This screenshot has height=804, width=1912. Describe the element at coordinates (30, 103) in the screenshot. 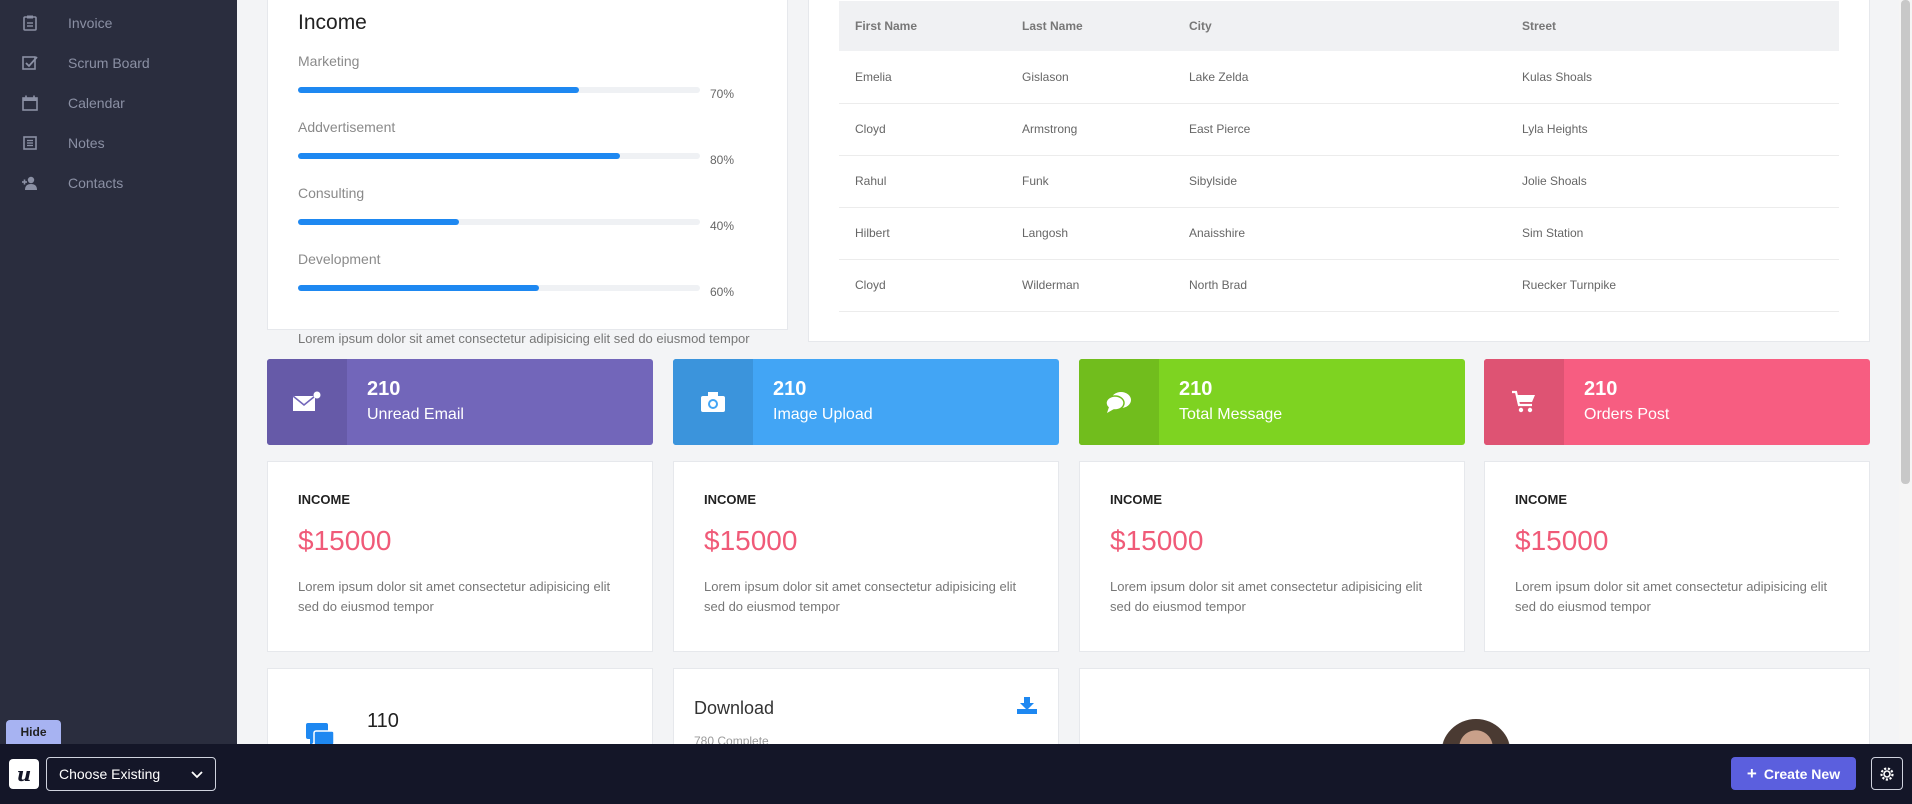

I see `calendar-icon` at that location.